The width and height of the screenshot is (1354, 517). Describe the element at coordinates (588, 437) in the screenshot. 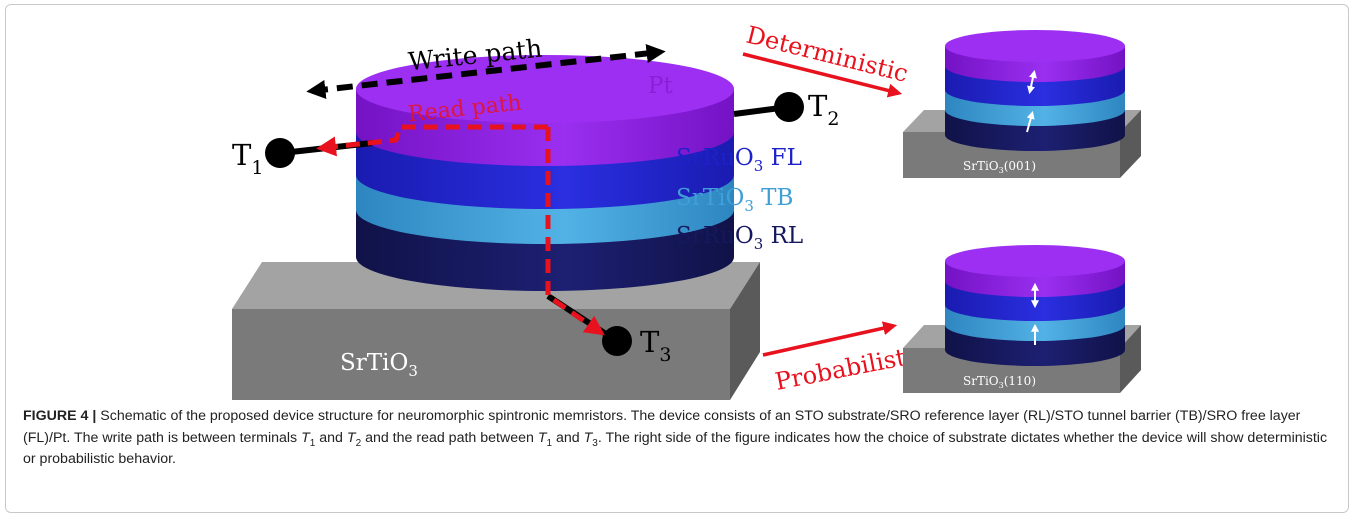

I see `caption-terminal-t3: T` at that location.